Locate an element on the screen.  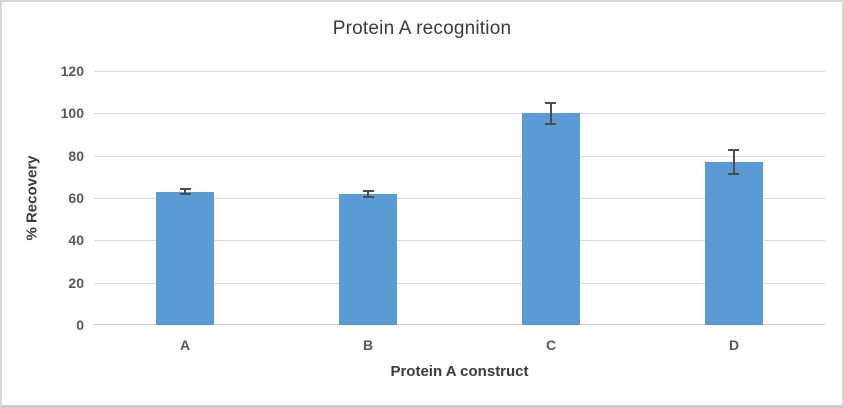
y-tick-label-80: 80 is located at coordinates (76, 156).